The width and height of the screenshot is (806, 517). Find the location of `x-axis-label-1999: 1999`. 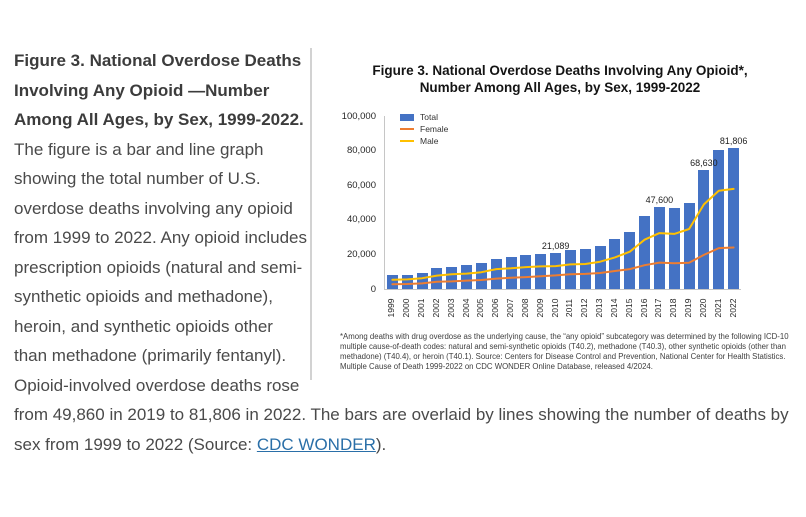

x-axis-label-1999: 1999 is located at coordinates (391, 308).